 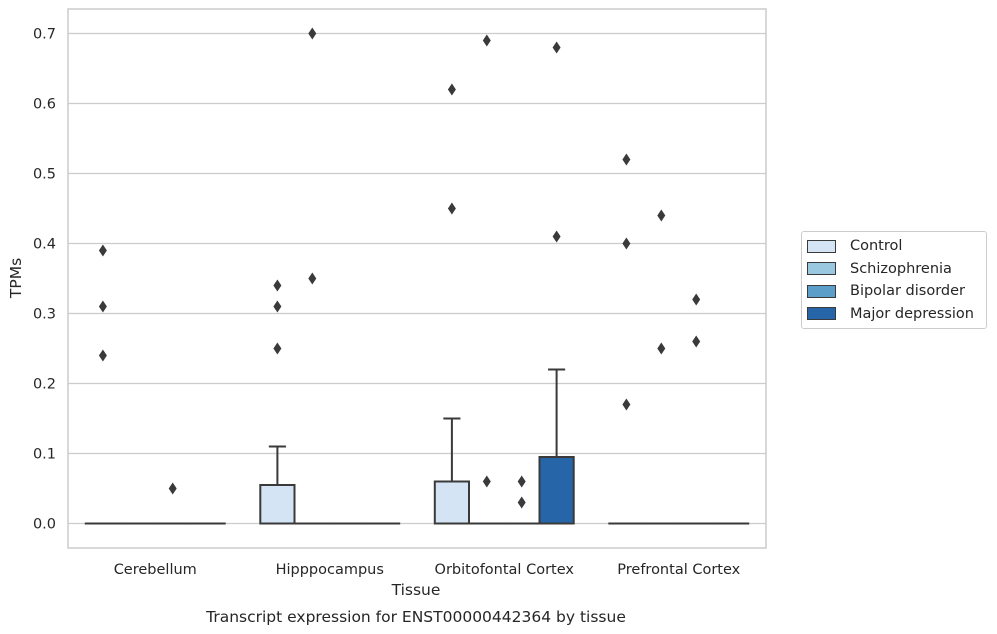 I want to click on y-tick-label: 0.1, so click(x=44, y=455).